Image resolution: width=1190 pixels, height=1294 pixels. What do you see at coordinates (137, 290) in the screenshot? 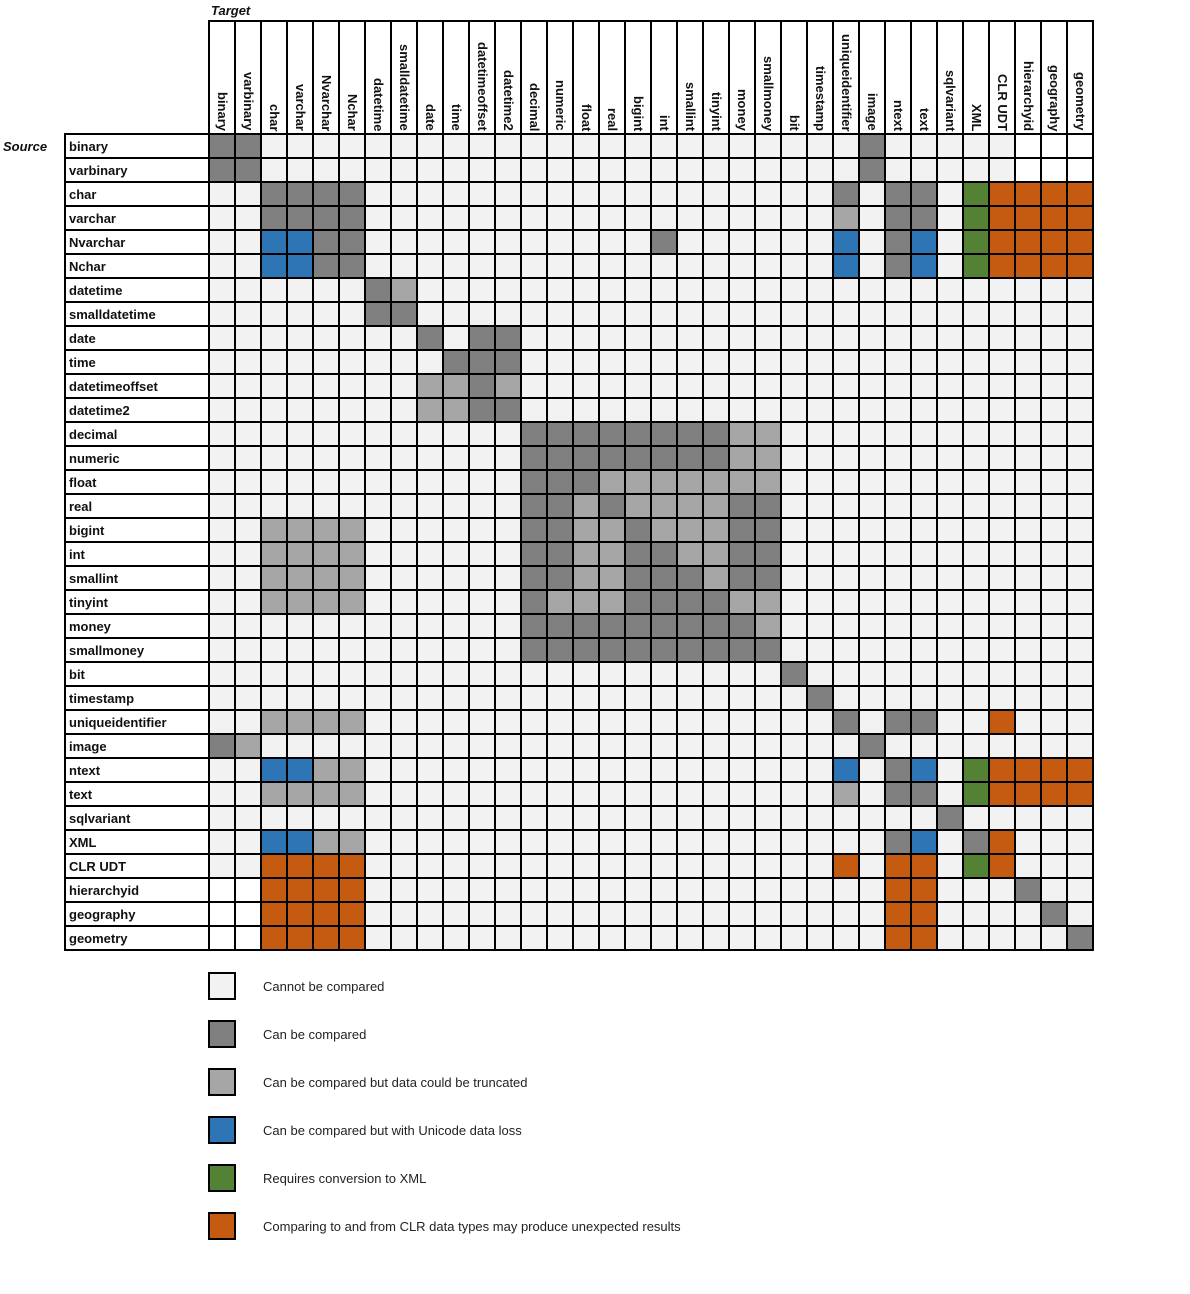
I see `row-header: datetime` at bounding box center [137, 290].